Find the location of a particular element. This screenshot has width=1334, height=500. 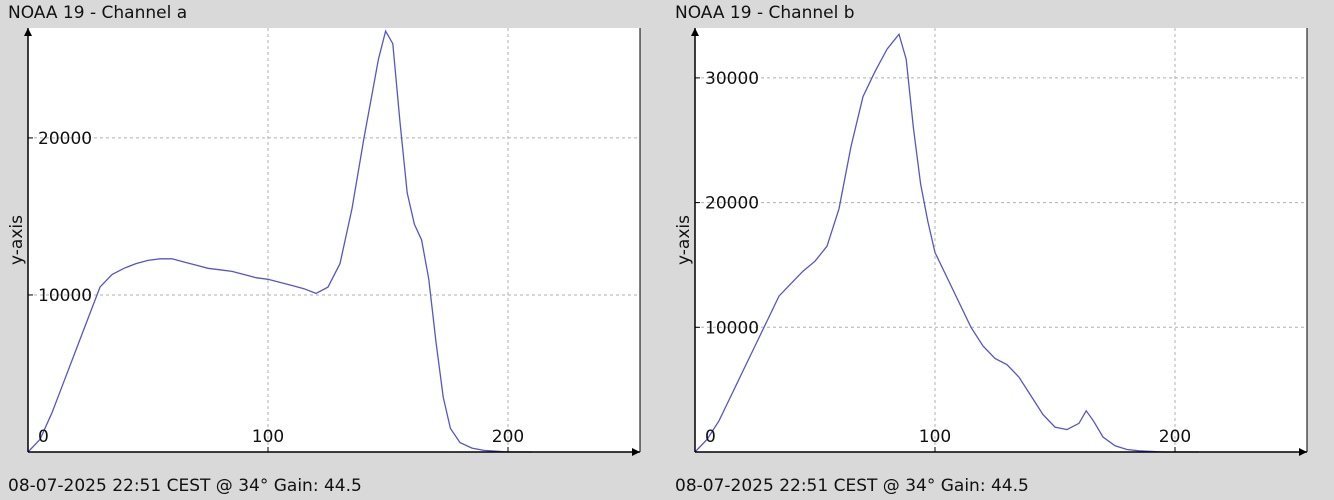

chart-title: NOAA 19 - Channel a is located at coordinates (98, 13).